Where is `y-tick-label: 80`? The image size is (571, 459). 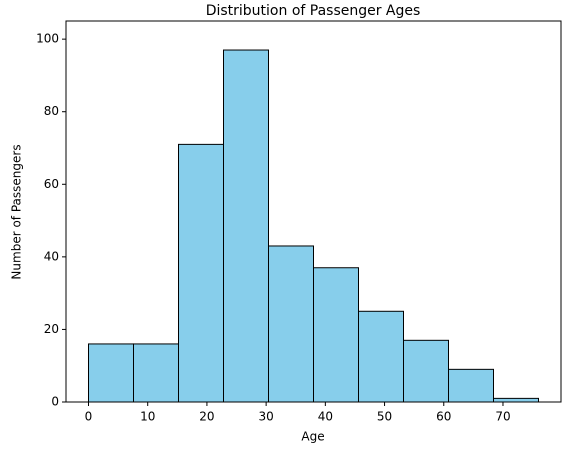 y-tick-label: 80 is located at coordinates (51, 111).